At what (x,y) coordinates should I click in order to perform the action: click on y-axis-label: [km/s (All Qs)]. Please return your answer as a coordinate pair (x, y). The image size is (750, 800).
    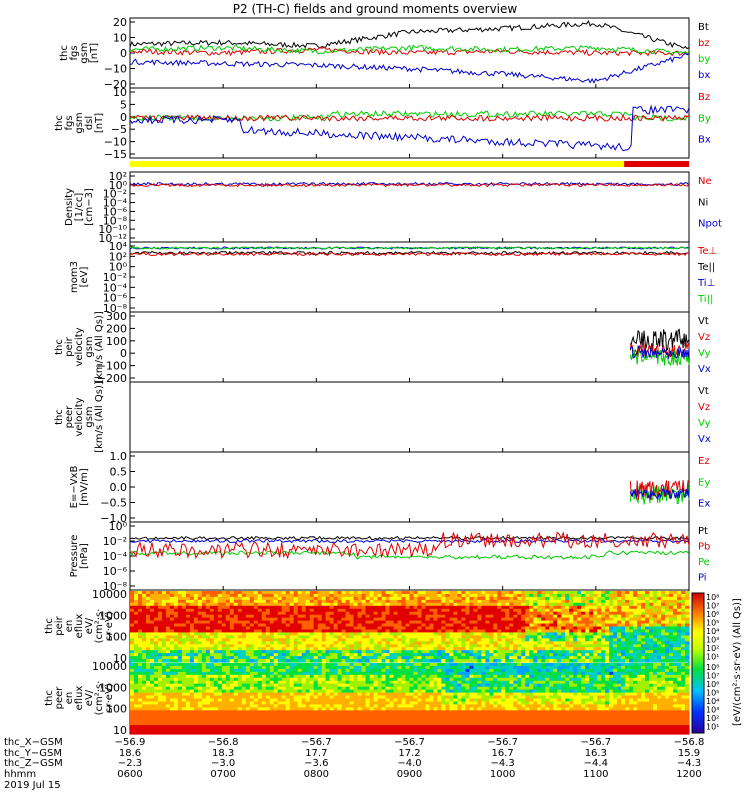
    Looking at the image, I should click on (99, 417).